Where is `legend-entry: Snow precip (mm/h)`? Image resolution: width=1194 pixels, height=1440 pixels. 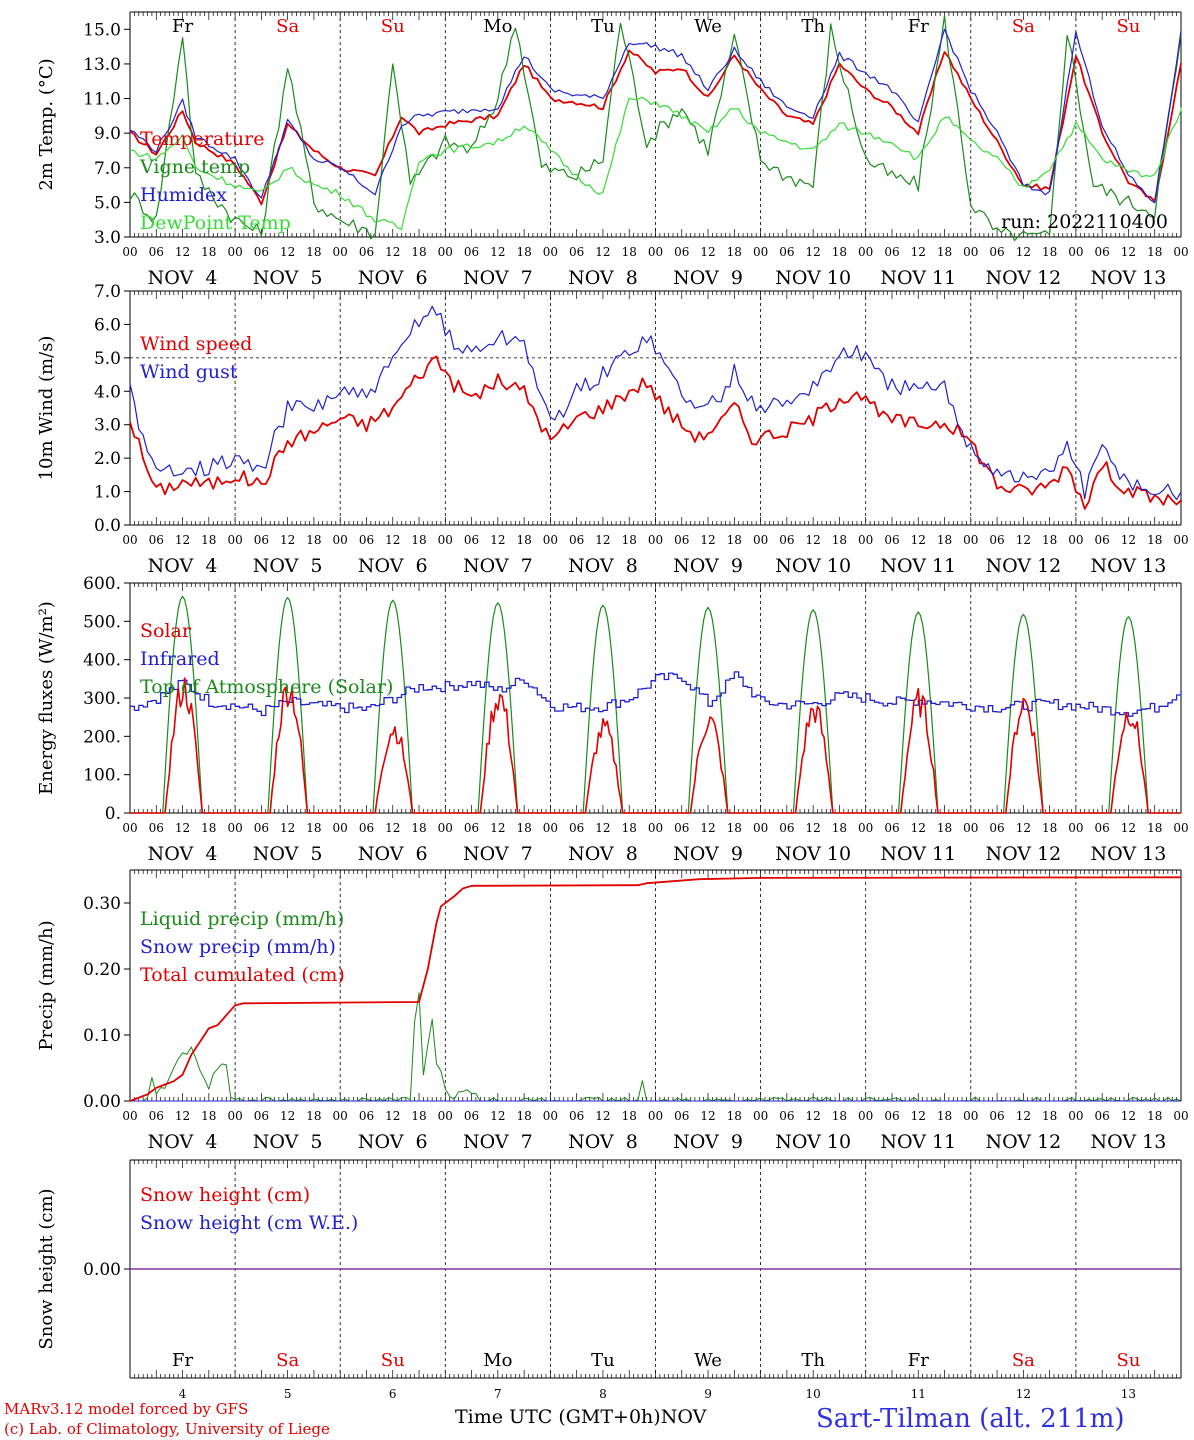
legend-entry: Snow precip (mm/h) is located at coordinates (238, 947).